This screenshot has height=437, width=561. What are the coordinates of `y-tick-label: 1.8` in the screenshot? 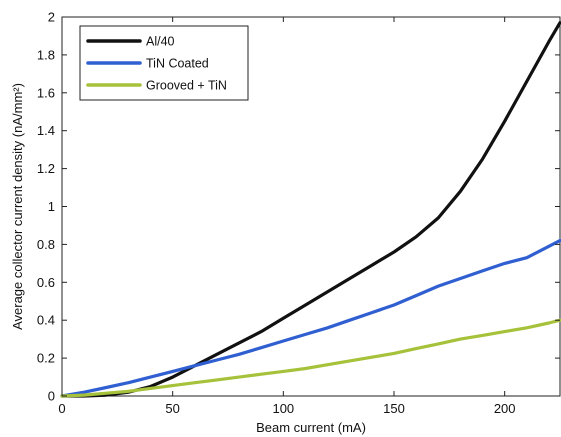 It's located at (46, 54).